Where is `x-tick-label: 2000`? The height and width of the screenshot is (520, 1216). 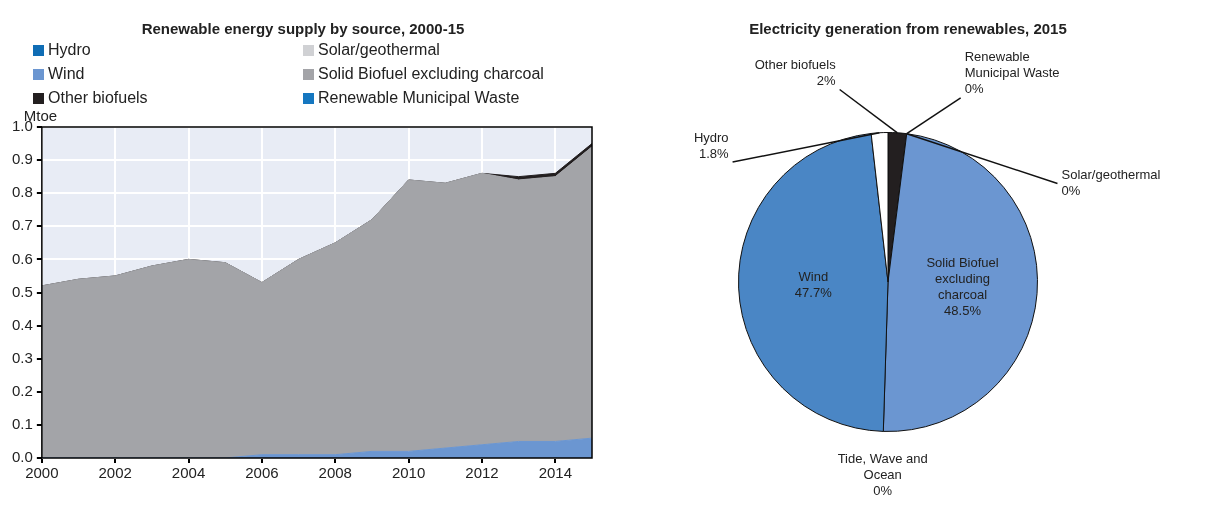
x-tick-label: 2000 is located at coordinates (42, 473).